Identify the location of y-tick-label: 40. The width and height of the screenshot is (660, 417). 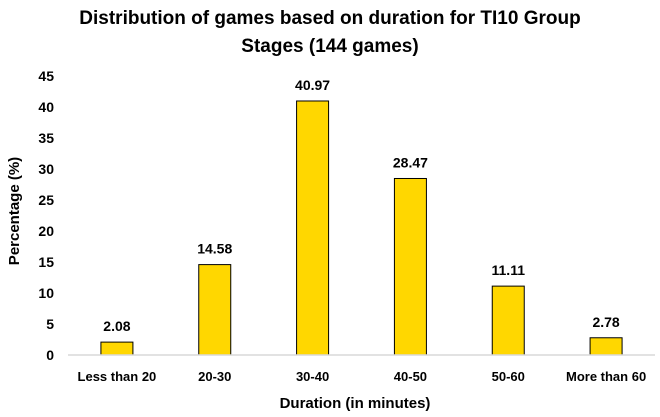
(46, 107).